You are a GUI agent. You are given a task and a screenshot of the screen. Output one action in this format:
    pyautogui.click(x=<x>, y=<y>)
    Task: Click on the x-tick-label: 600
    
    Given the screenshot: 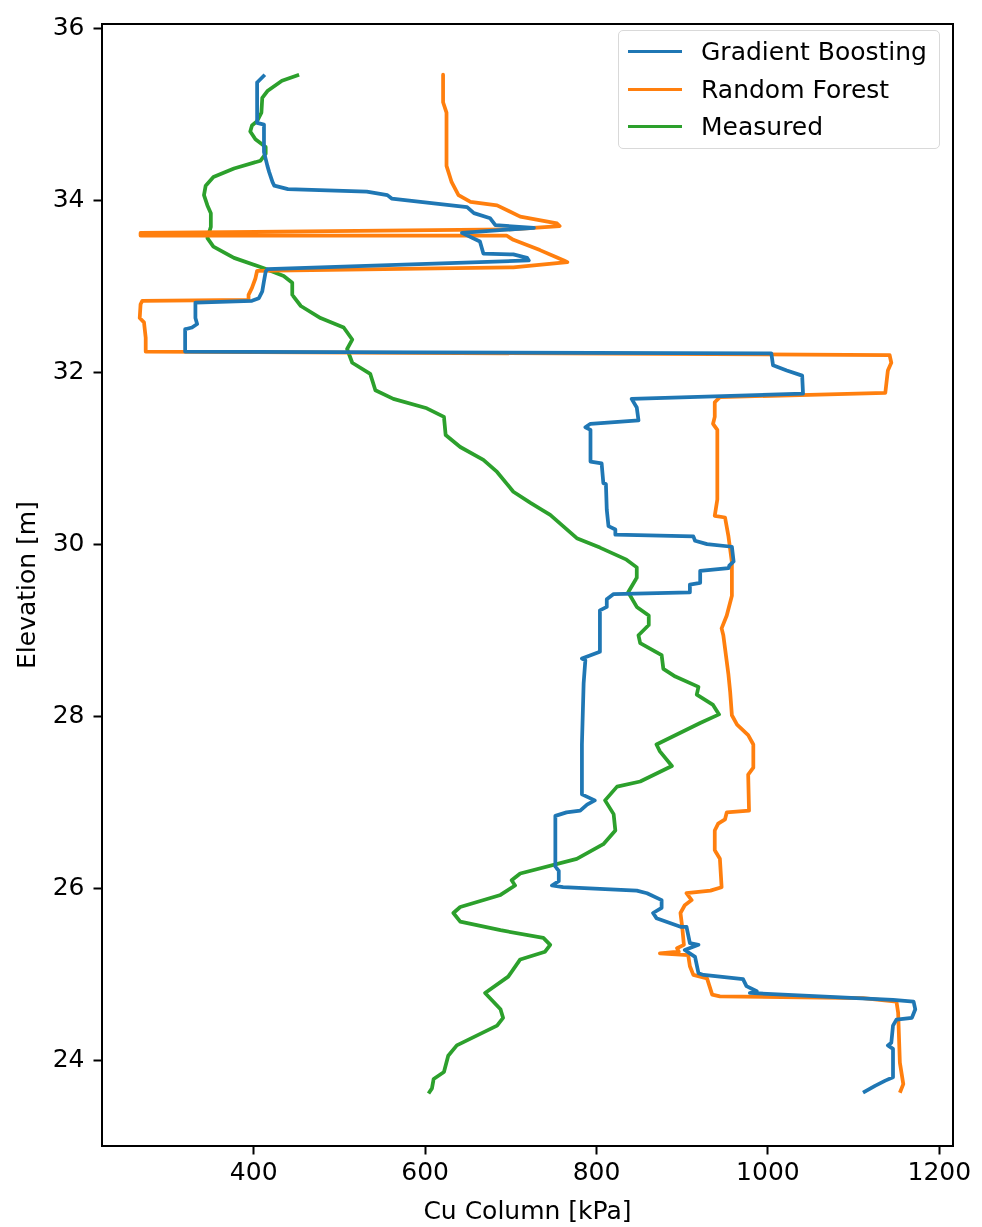 What is the action you would take?
    pyautogui.click(x=425, y=1171)
    